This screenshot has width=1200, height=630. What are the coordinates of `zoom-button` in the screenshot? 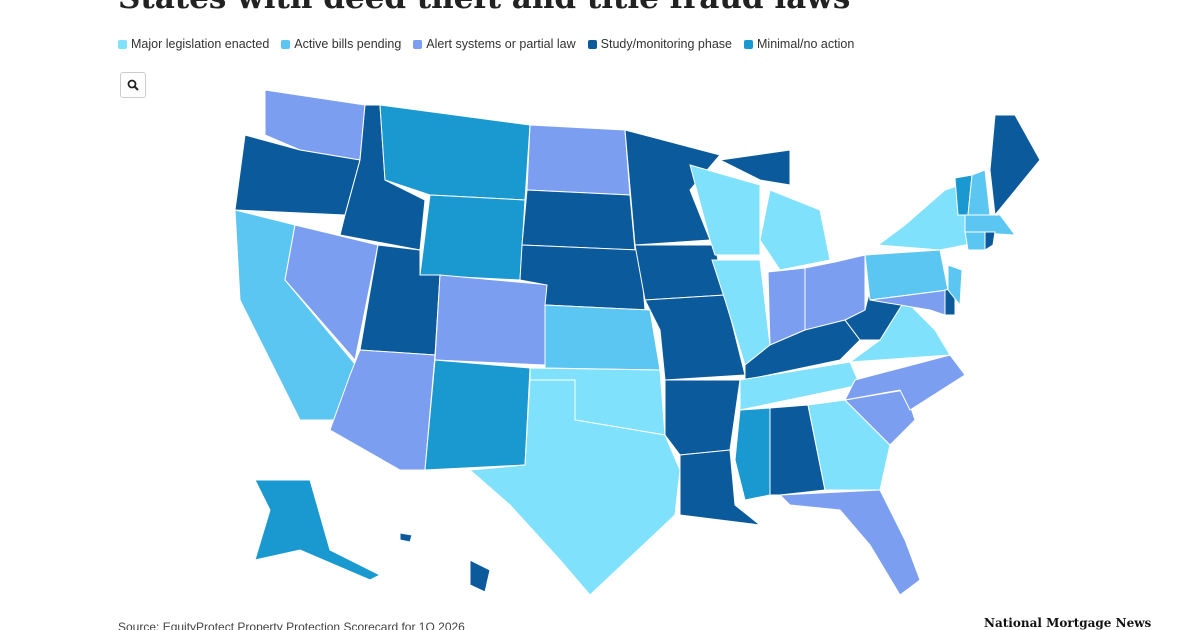 It's located at (133, 85).